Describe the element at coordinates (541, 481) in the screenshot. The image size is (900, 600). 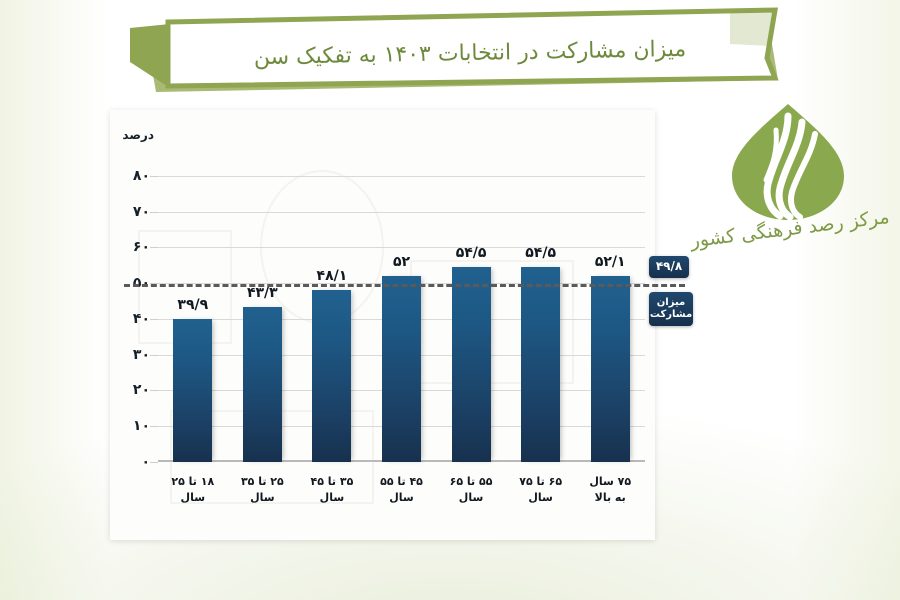
I see `x-label-line-1: ۶۵ تا ۷۵` at that location.